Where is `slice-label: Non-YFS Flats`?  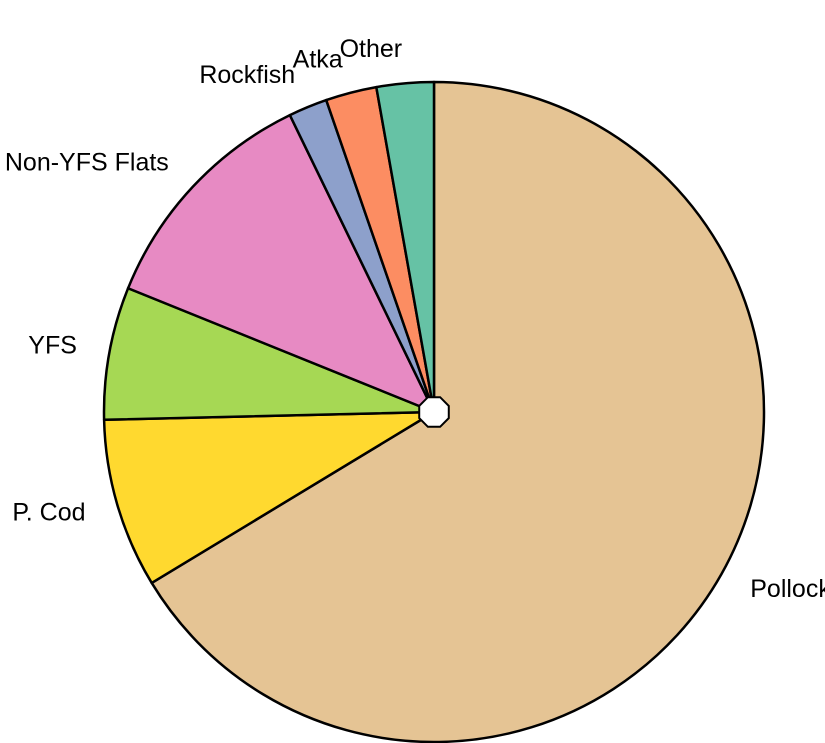 slice-label: Non-YFS Flats is located at coordinates (87, 163).